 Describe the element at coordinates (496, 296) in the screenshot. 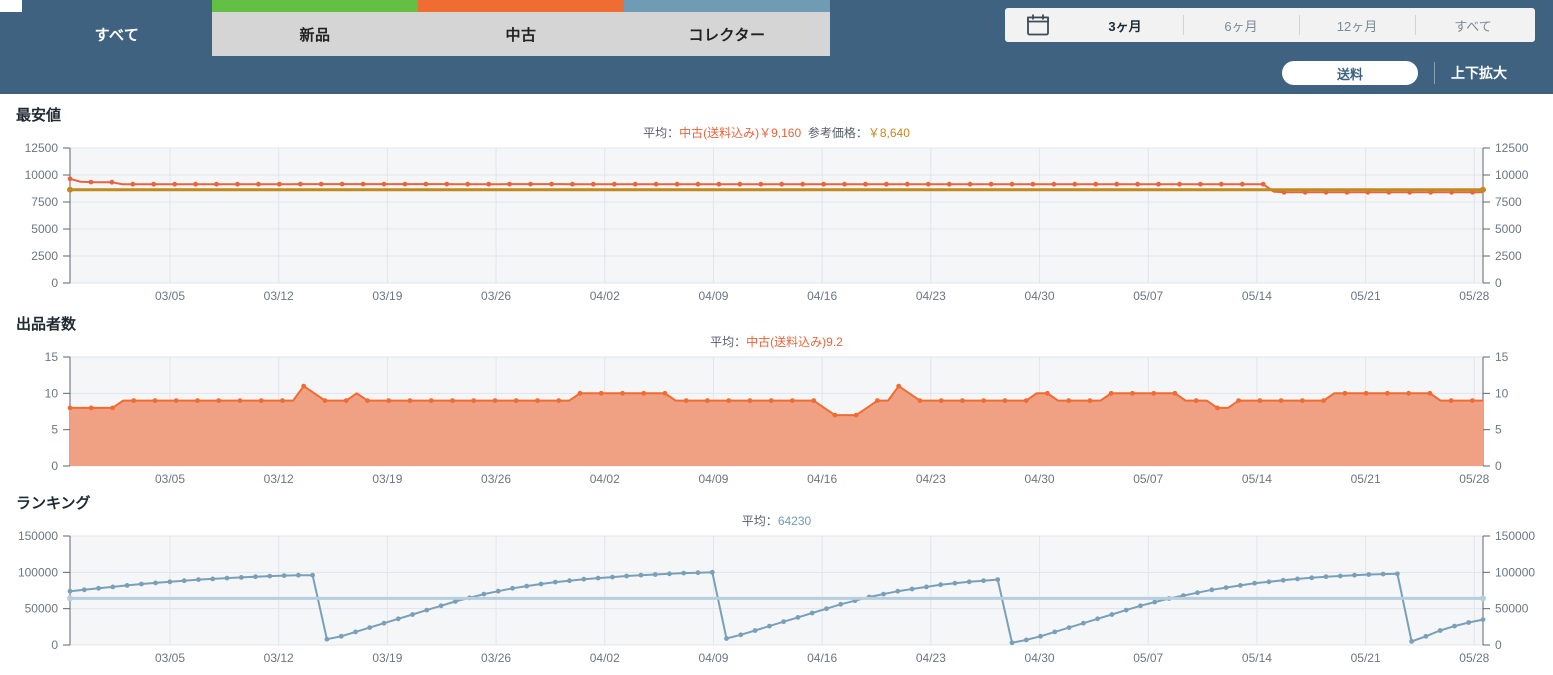

I see `x-tick-label: 03/26` at that location.